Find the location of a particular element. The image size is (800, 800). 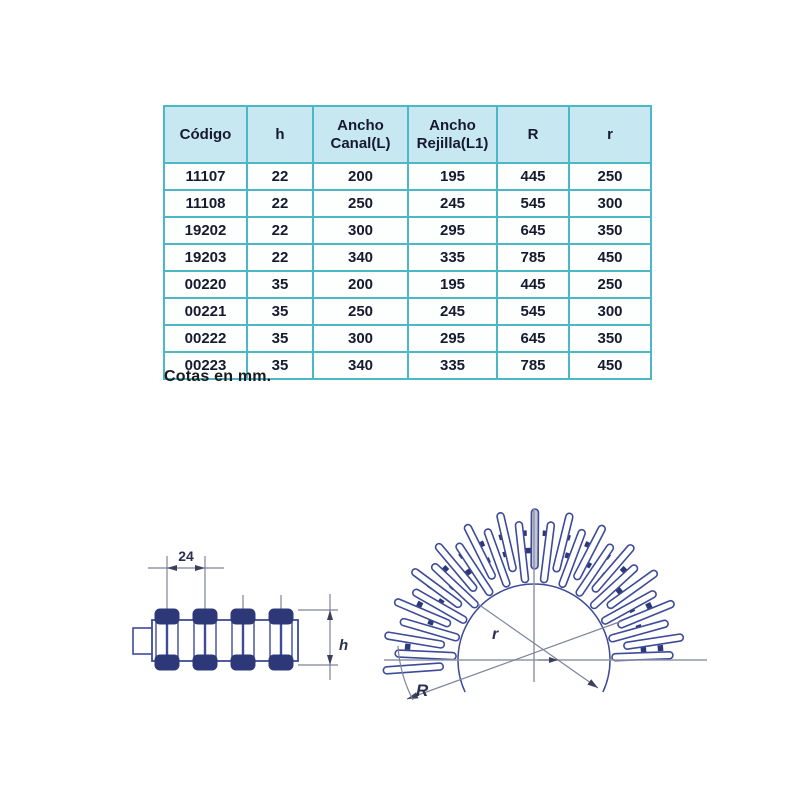

table-cell: 00222 is located at coordinates (205, 338).